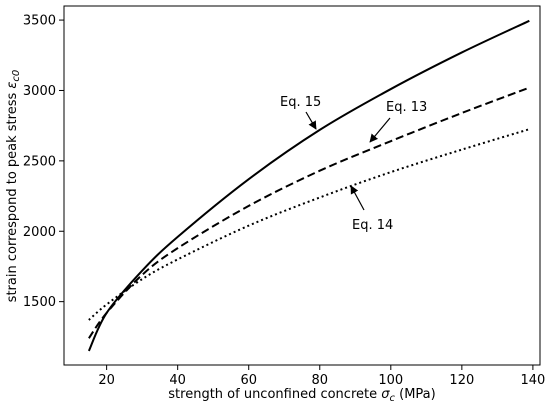 The height and width of the screenshot is (405, 550). I want to click on x-axis-label: strength of unconfined concrete σc (MPa), so click(301, 395).